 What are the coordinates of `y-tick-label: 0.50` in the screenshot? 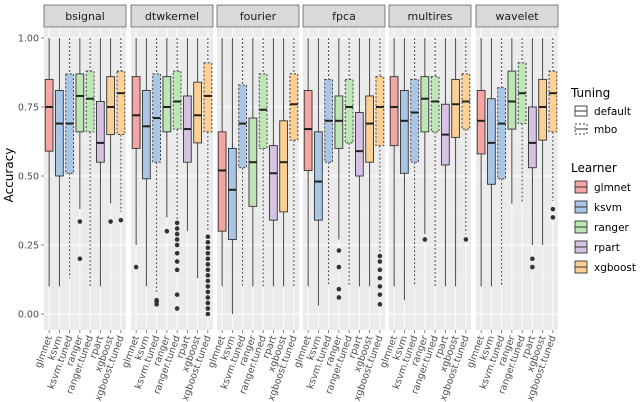 It's located at (28, 177).